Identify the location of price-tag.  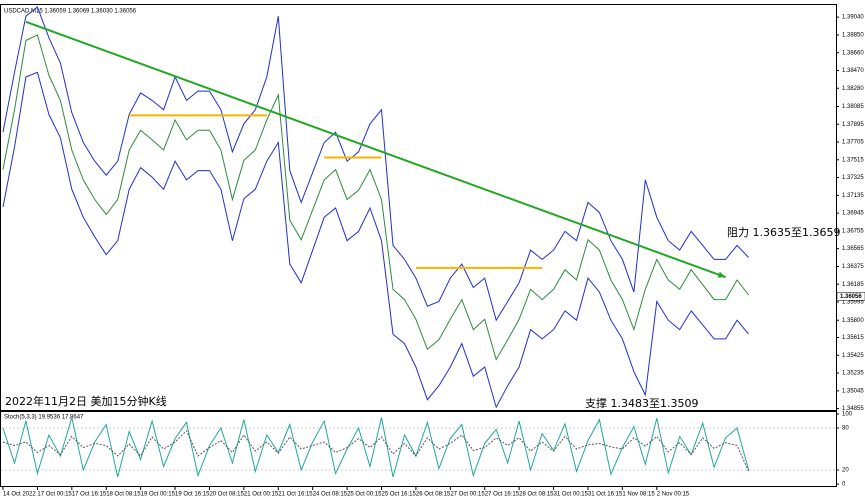
(850, 296).